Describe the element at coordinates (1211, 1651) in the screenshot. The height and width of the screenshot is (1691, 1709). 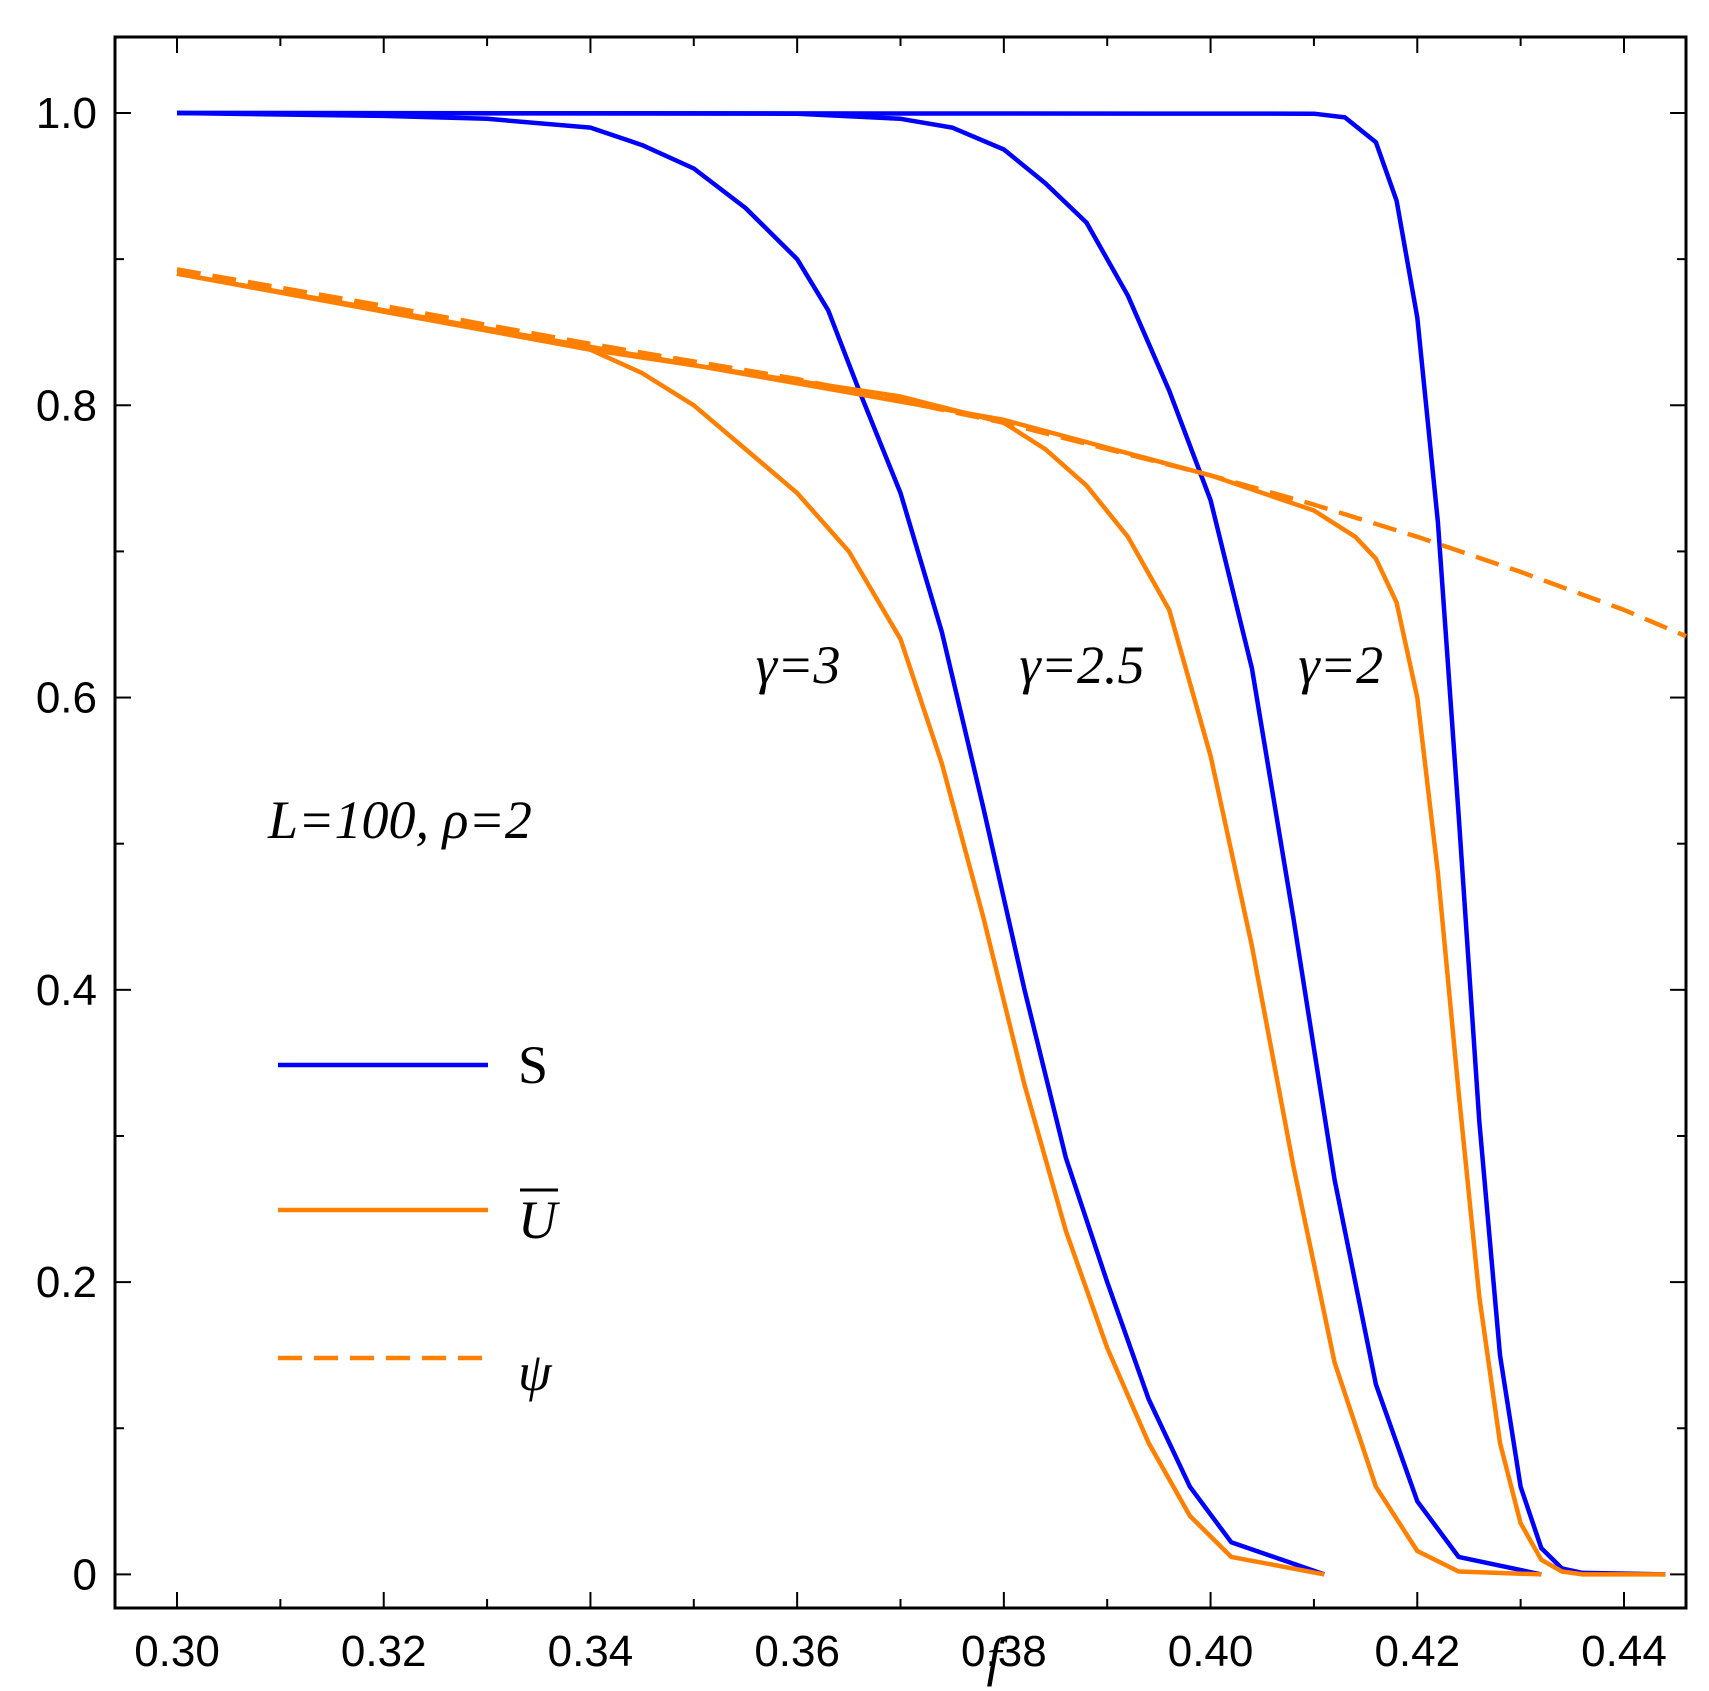
I see `x-tick-label: 0.40` at that location.